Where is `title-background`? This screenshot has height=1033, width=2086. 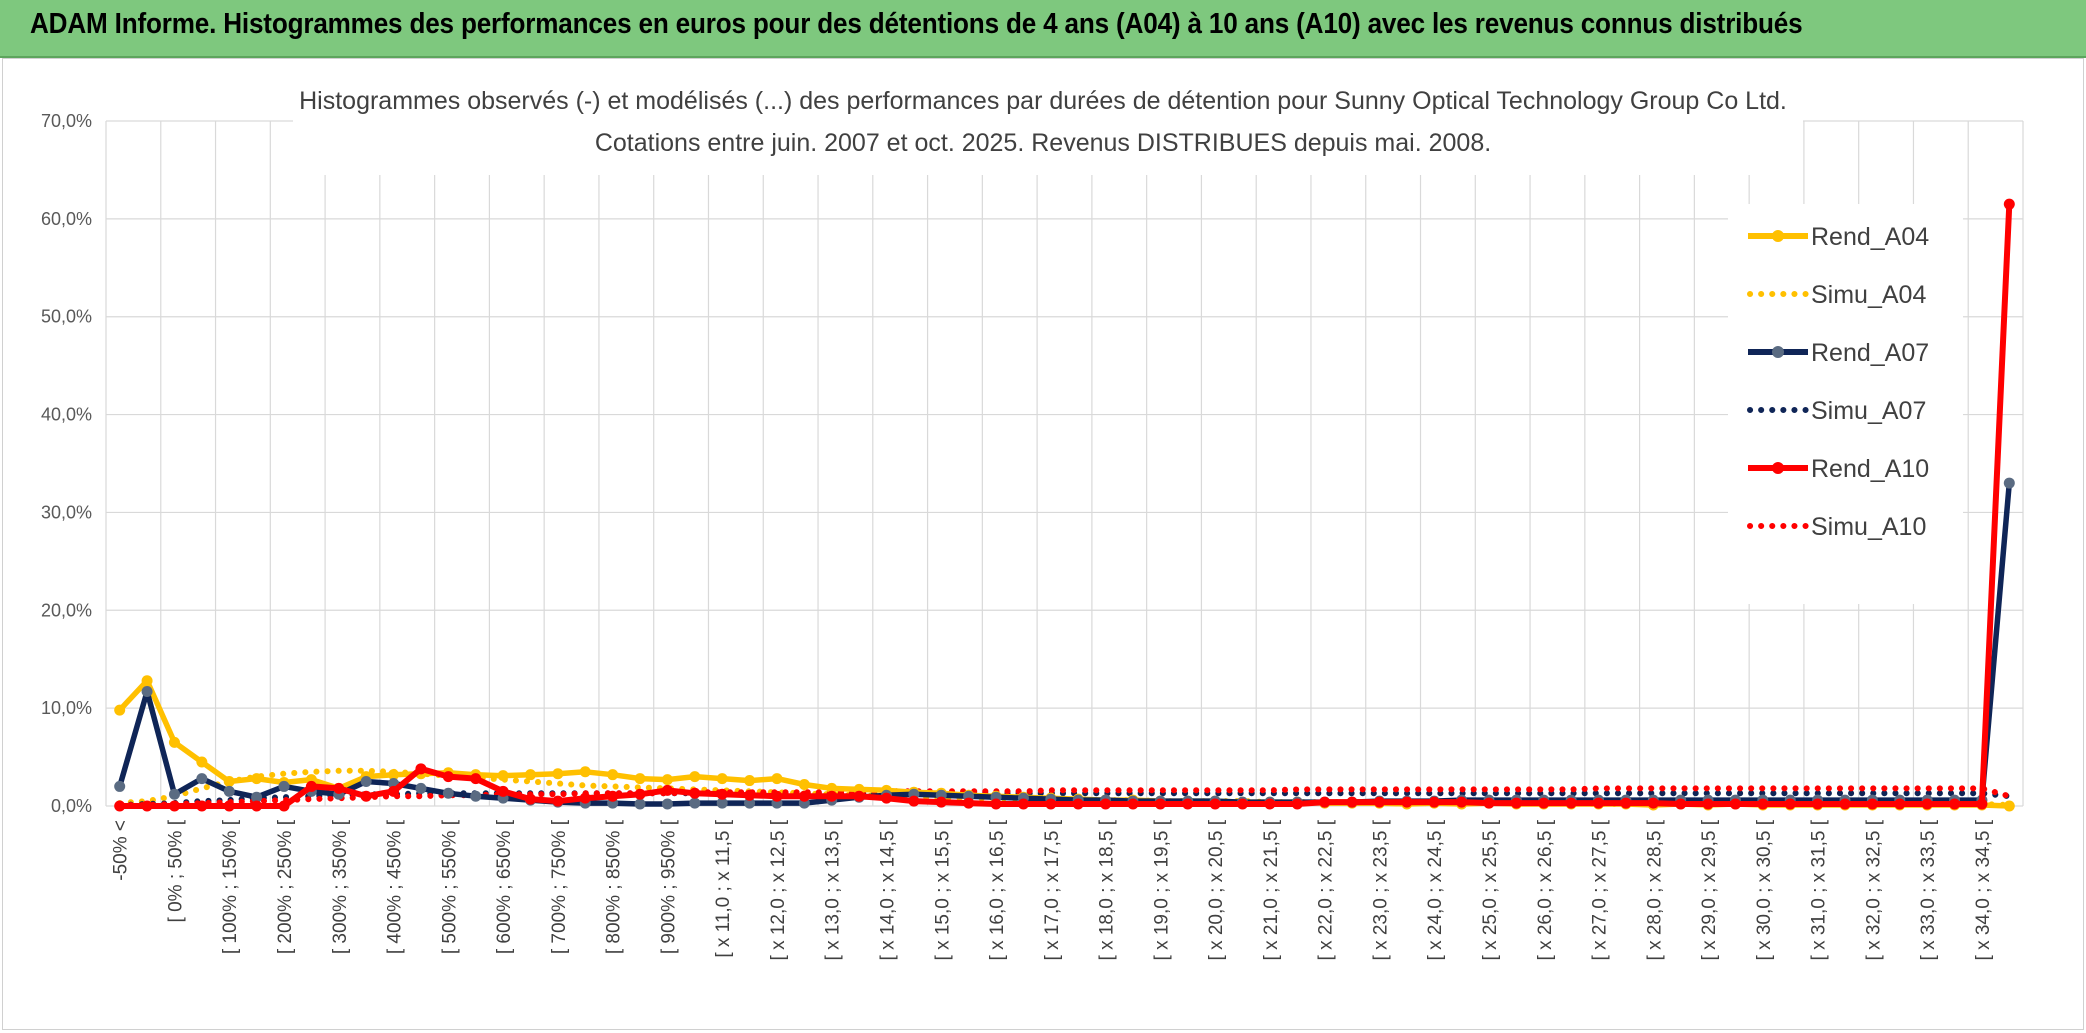
title-background is located at coordinates (1048, 121).